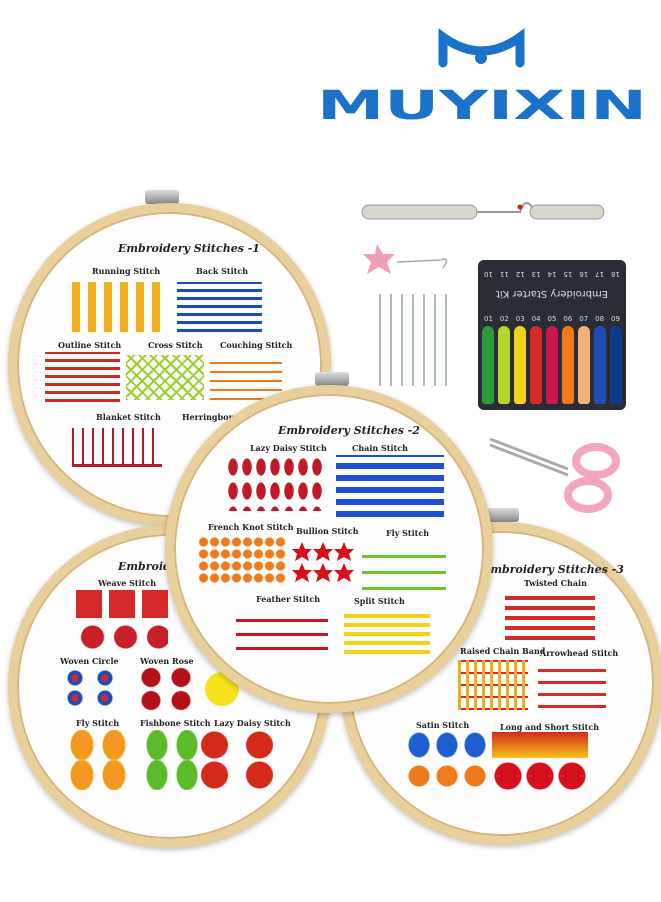 The width and height of the screenshot is (661, 902). Describe the element at coordinates (550, 615) in the screenshot. I see `twisted-chain-sample` at that location.